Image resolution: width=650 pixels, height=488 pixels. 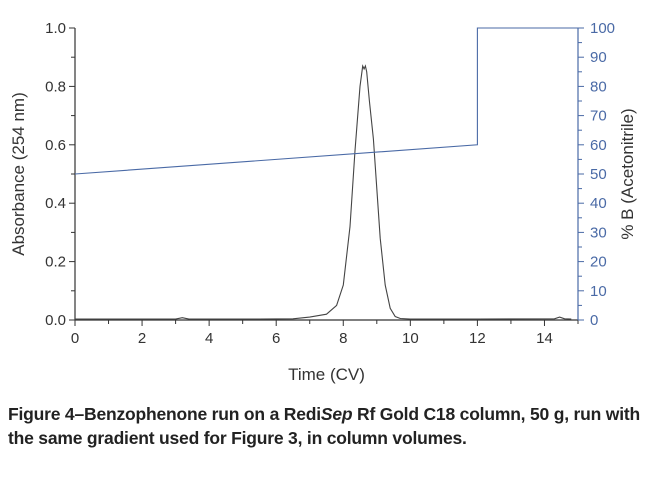 I want to click on x-axis-title: Time (CV), so click(x=326, y=374).